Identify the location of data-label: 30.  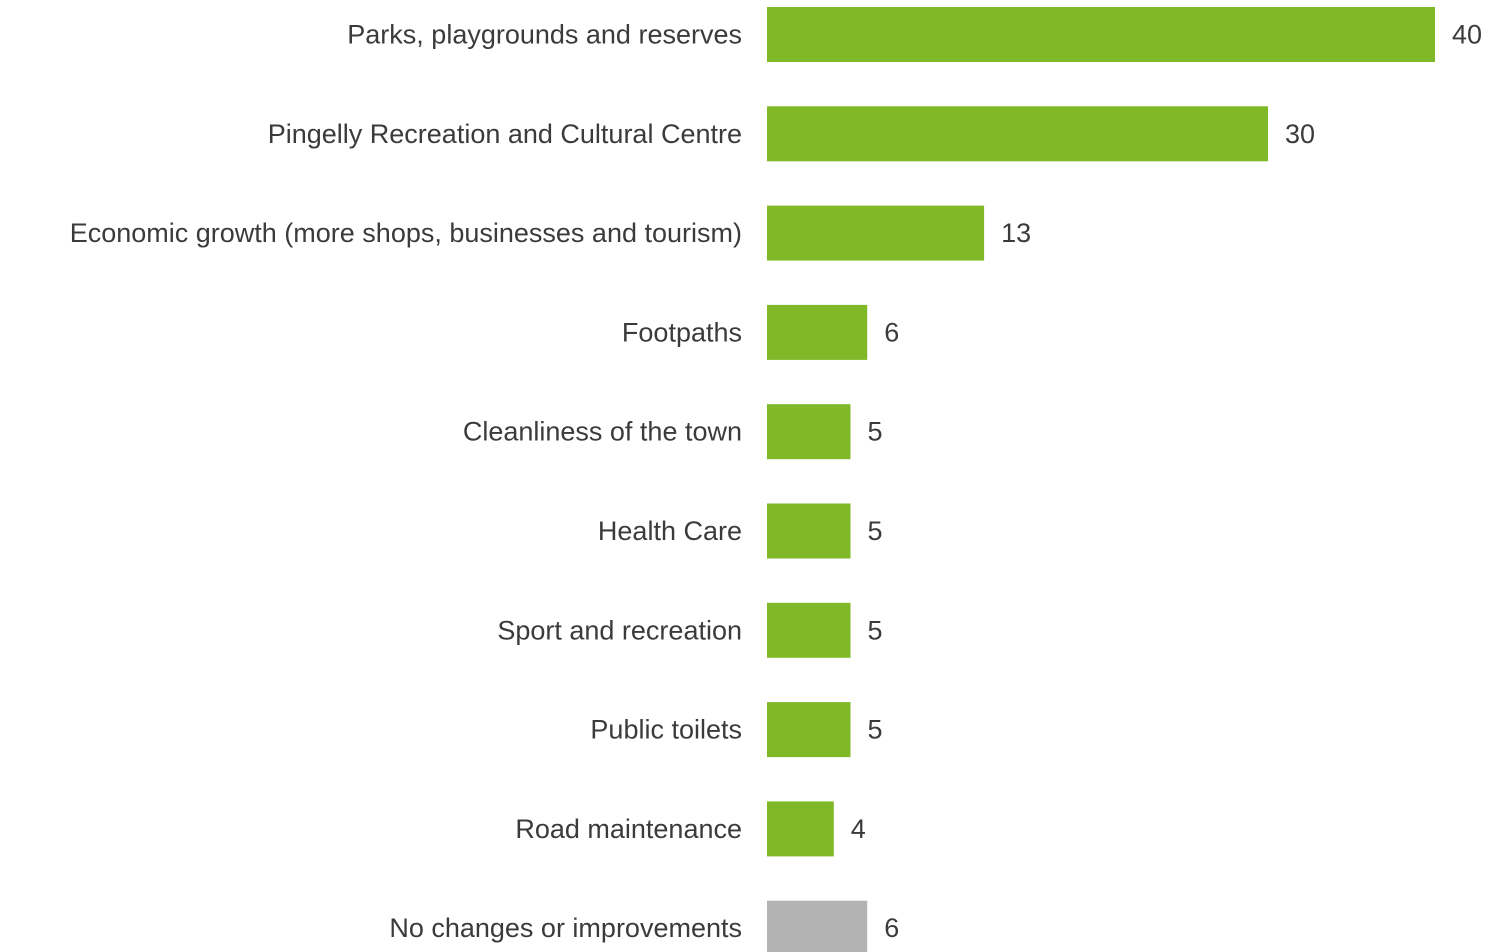
(1300, 134).